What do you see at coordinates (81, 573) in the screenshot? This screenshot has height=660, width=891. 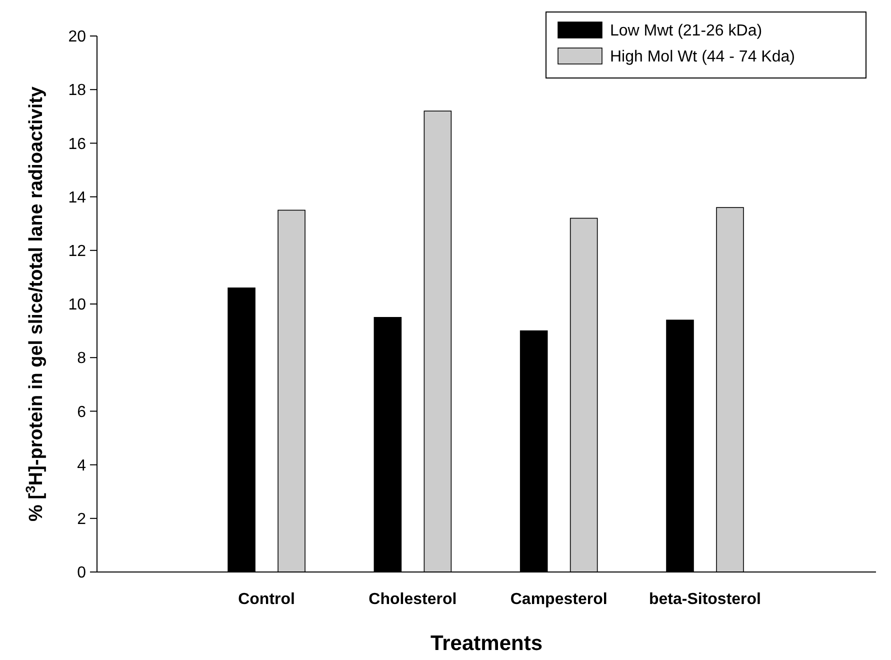 I see `y-tick-label: 0` at bounding box center [81, 573].